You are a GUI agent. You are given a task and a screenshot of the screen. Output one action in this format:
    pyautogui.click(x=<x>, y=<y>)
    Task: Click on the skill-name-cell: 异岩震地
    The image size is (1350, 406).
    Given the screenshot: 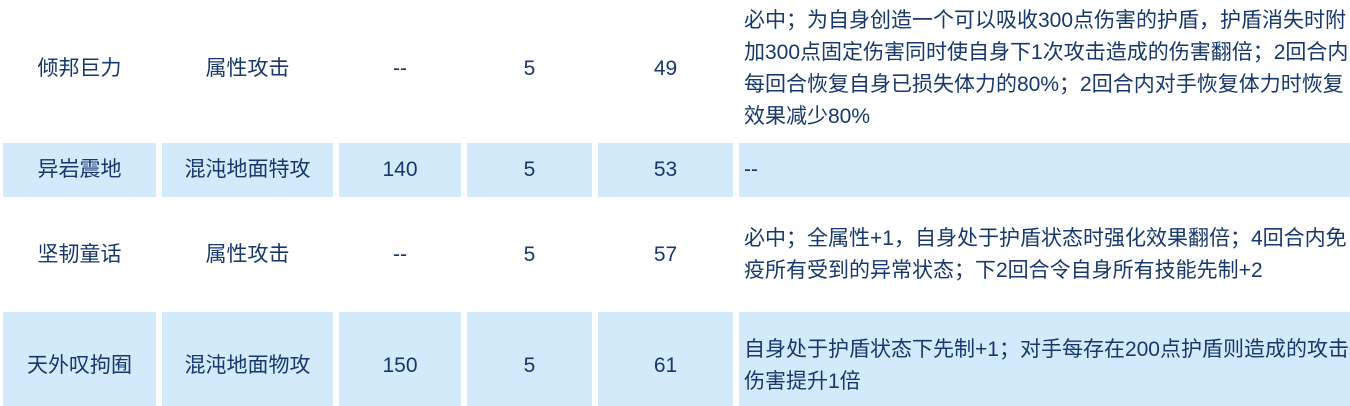 What is the action you would take?
    pyautogui.click(x=79, y=170)
    